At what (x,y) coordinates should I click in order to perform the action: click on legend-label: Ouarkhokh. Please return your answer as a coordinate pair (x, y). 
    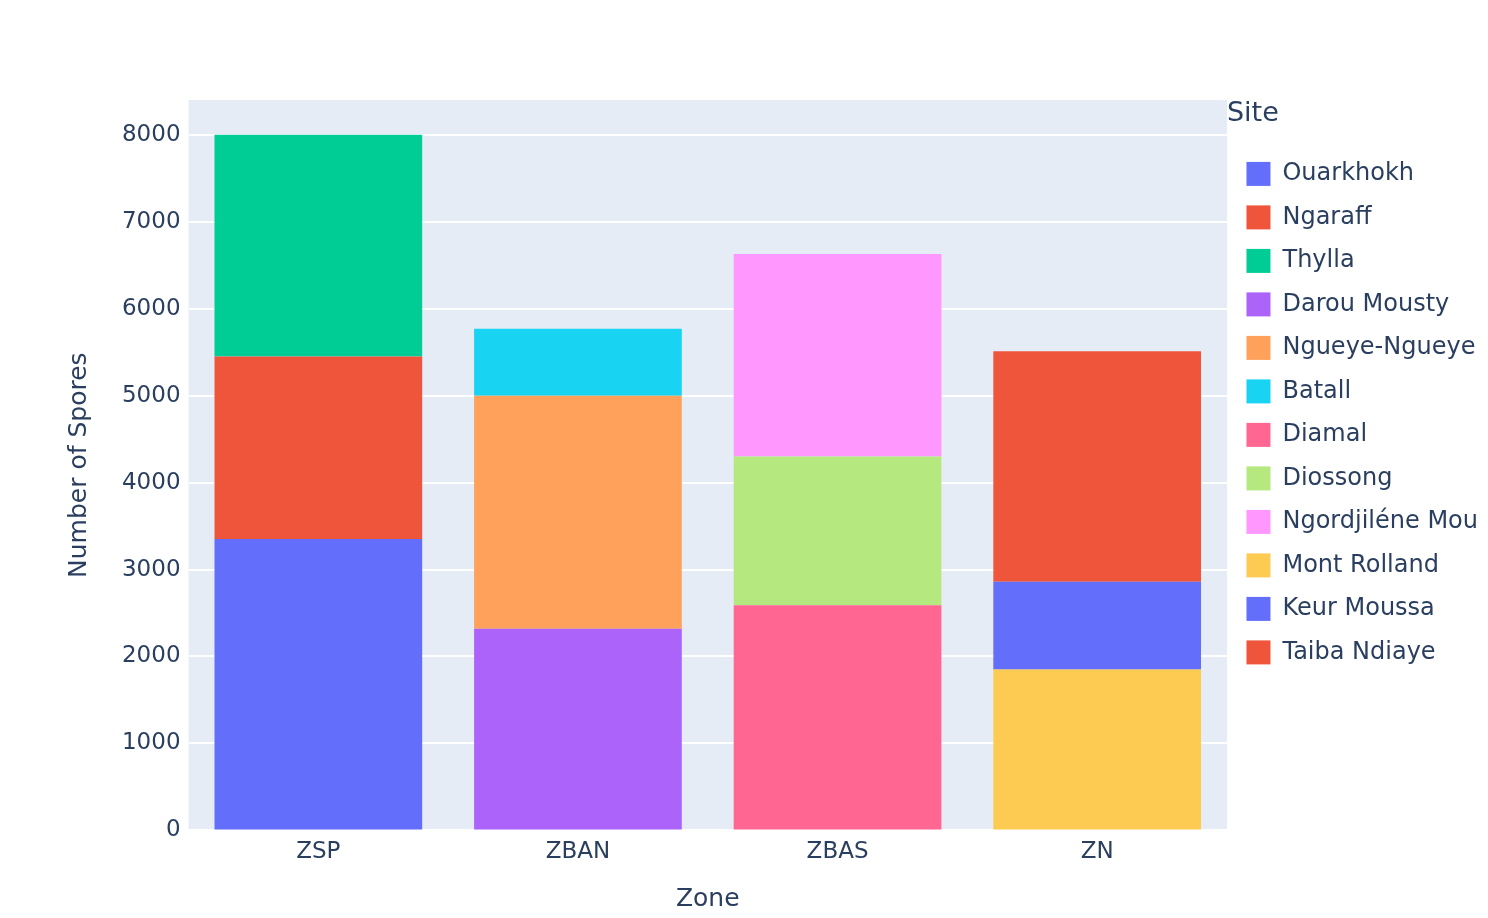
    Looking at the image, I should click on (1348, 172).